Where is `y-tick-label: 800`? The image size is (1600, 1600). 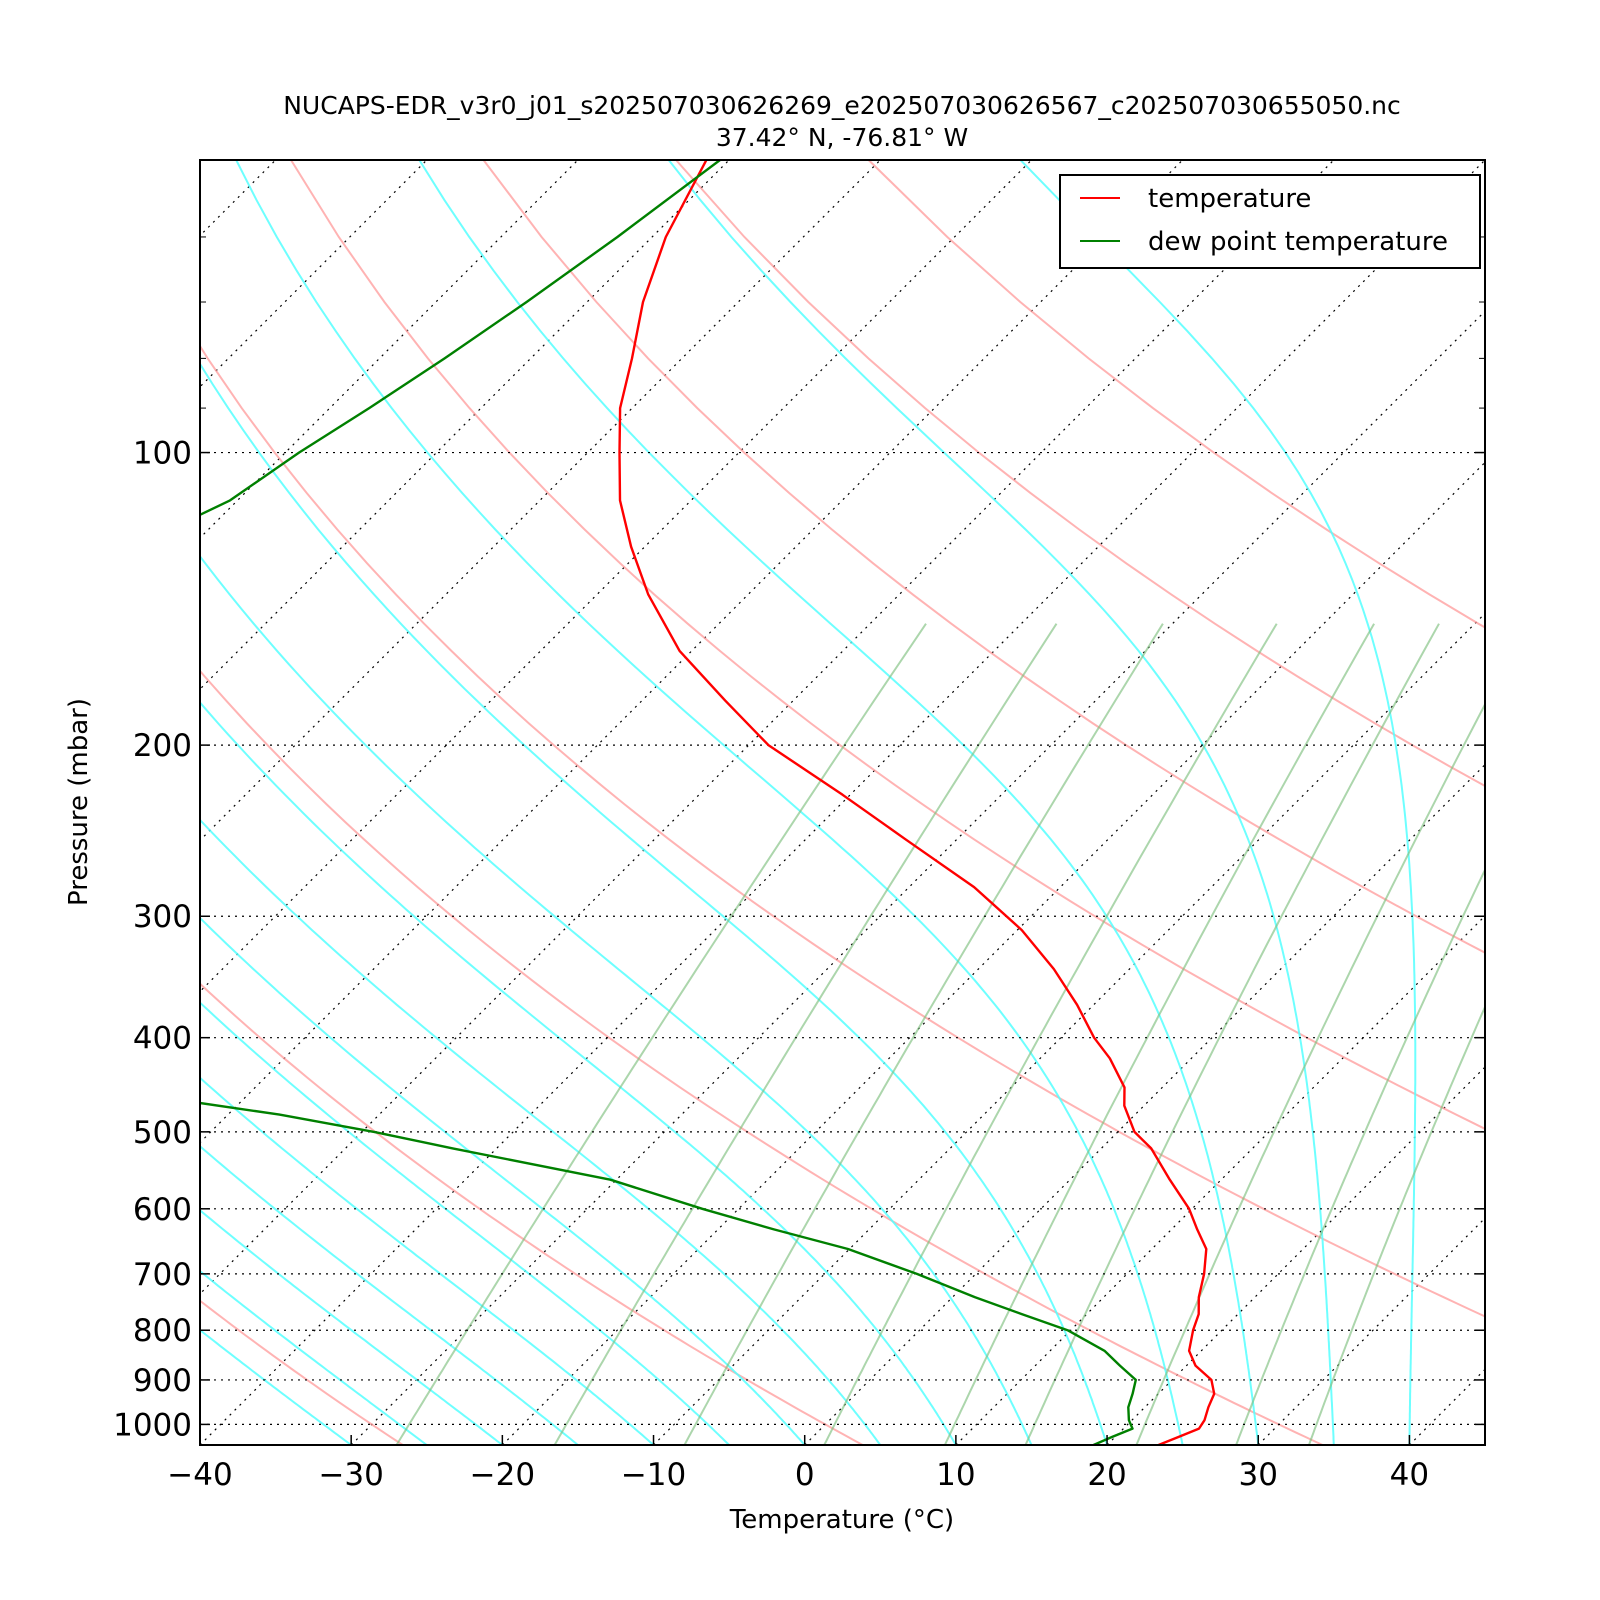 y-tick-label: 800 is located at coordinates (162, 1331).